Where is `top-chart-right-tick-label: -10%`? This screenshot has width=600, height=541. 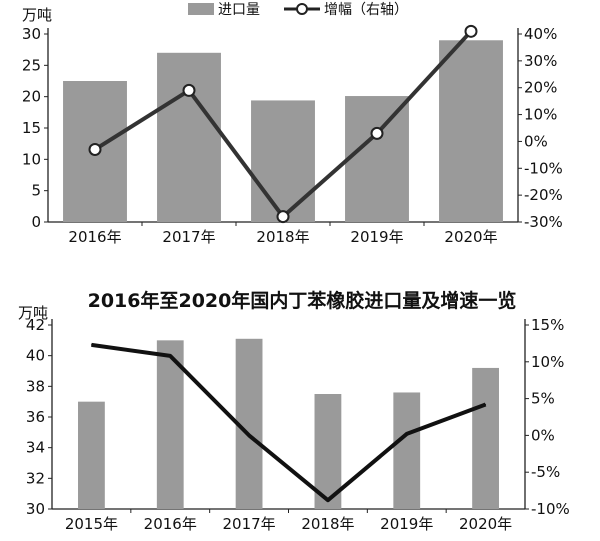 top-chart-right-tick-label: -10% is located at coordinates (543, 168).